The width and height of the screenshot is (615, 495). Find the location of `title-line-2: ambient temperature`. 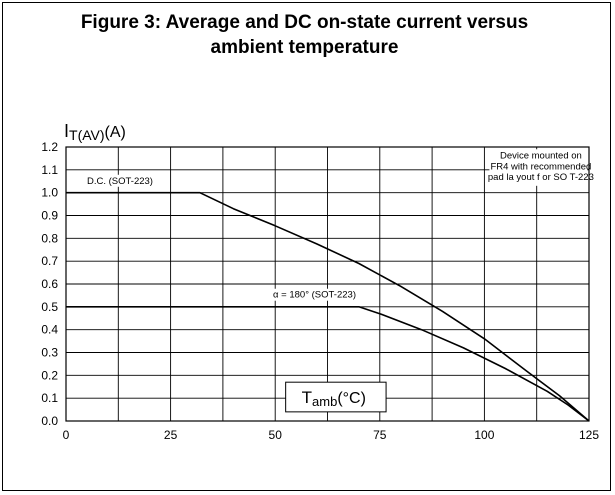

title-line-2: ambient temperature is located at coordinates (304, 47).